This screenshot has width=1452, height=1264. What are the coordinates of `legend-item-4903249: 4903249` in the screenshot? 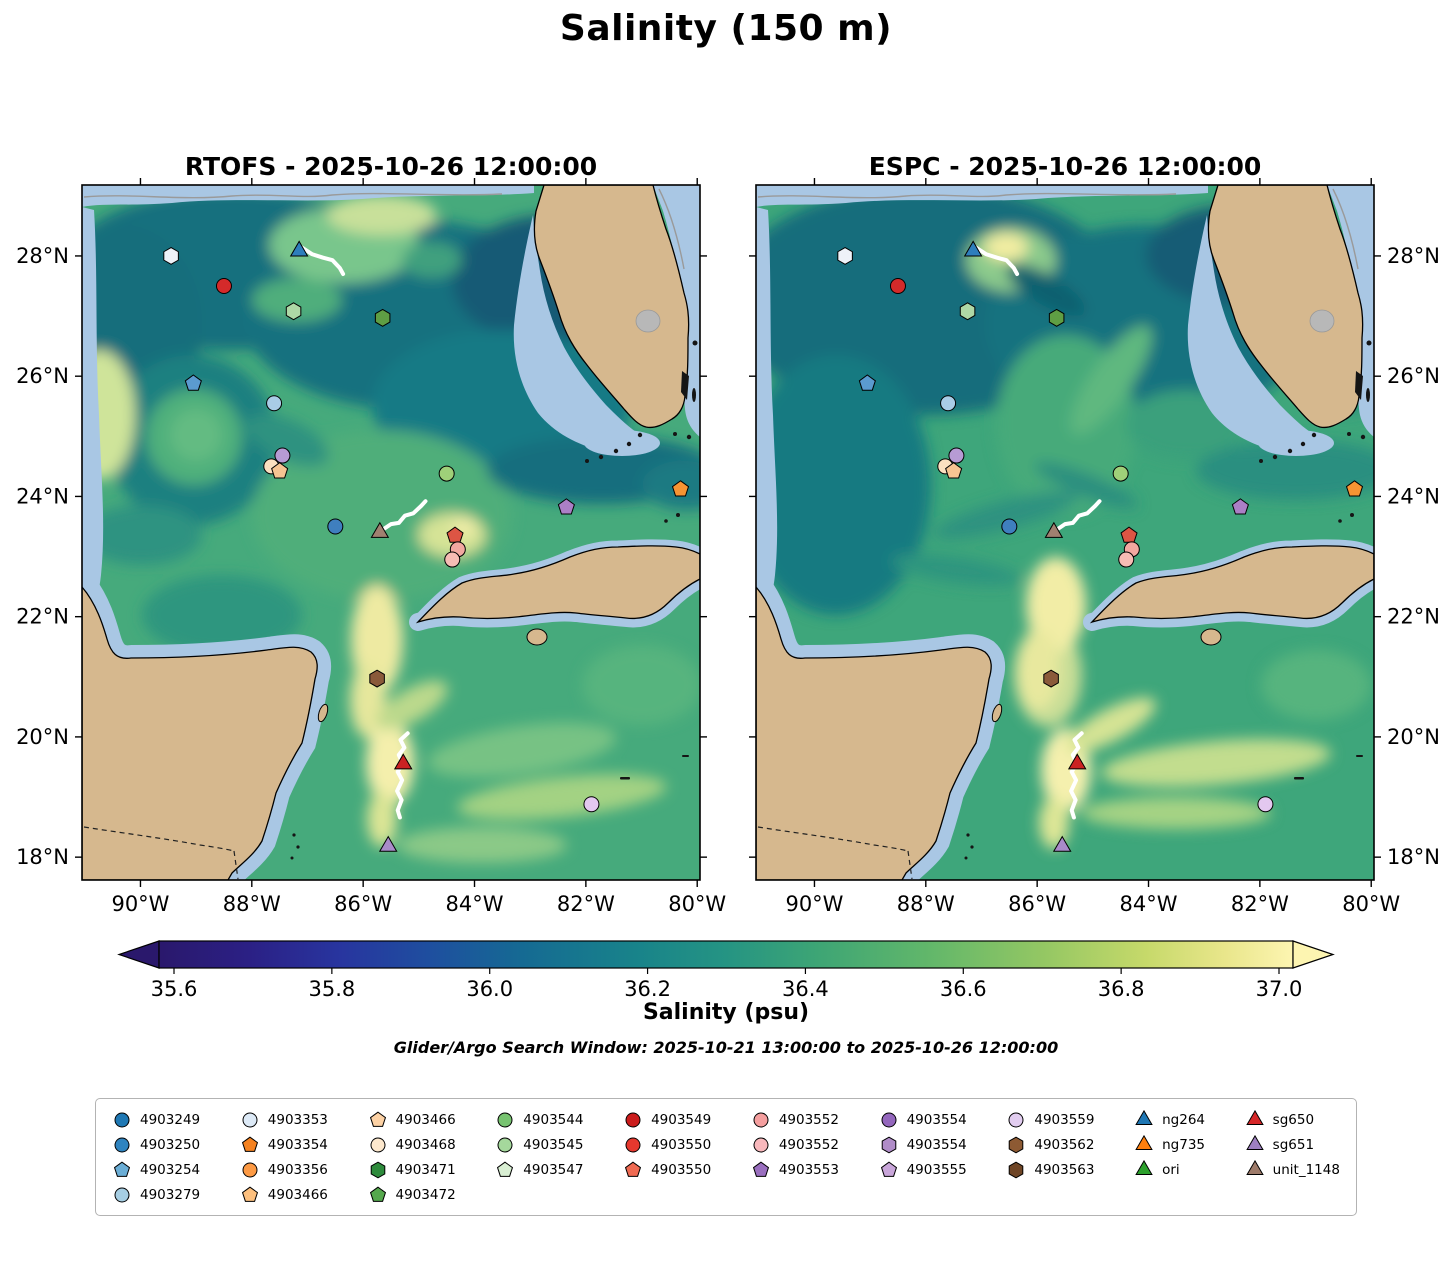 It's located at (156, 1119).